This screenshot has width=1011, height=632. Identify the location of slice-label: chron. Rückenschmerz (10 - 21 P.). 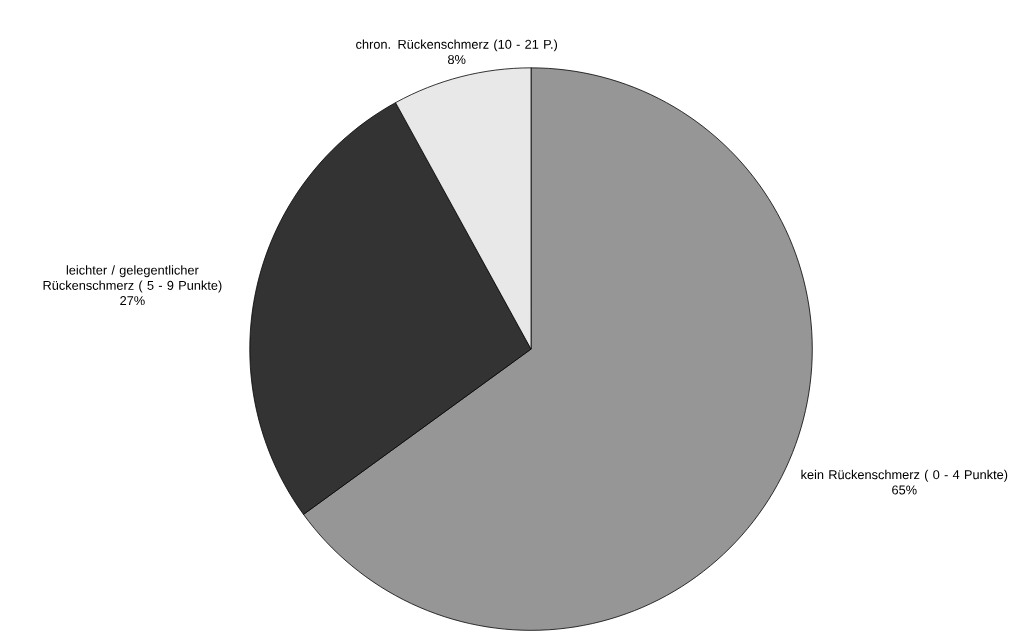
(457, 45).